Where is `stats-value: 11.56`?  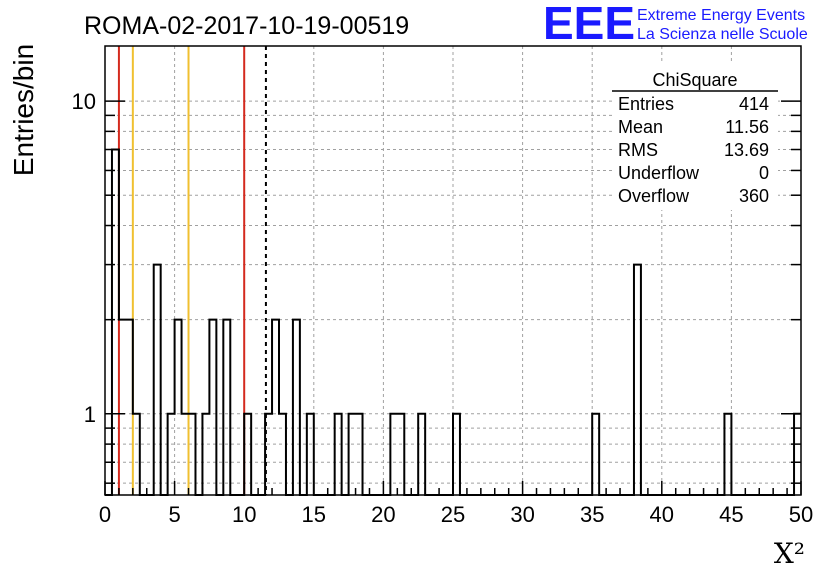 stats-value: 11.56 is located at coordinates (747, 127).